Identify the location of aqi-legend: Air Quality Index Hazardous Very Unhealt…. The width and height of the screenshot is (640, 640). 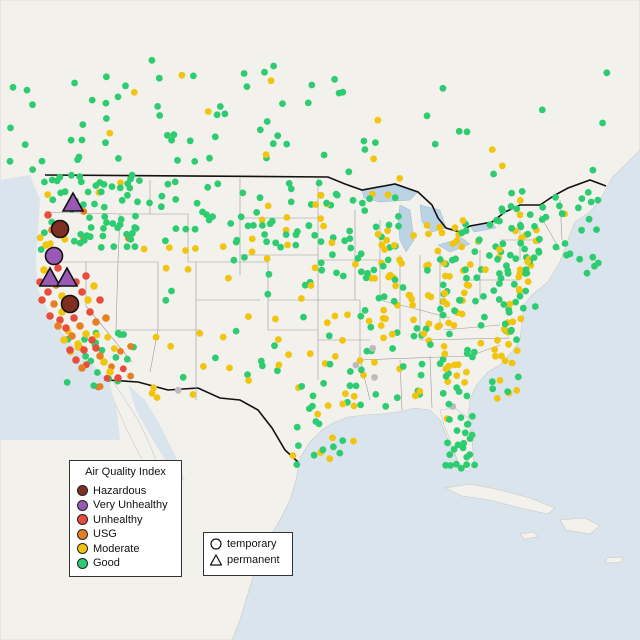
(125, 518).